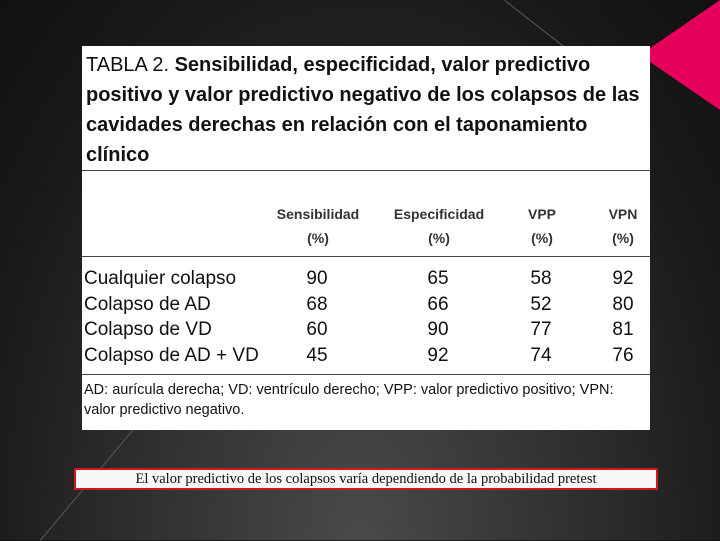 The image size is (720, 541). I want to click on table-cell: 52, so click(541, 304).